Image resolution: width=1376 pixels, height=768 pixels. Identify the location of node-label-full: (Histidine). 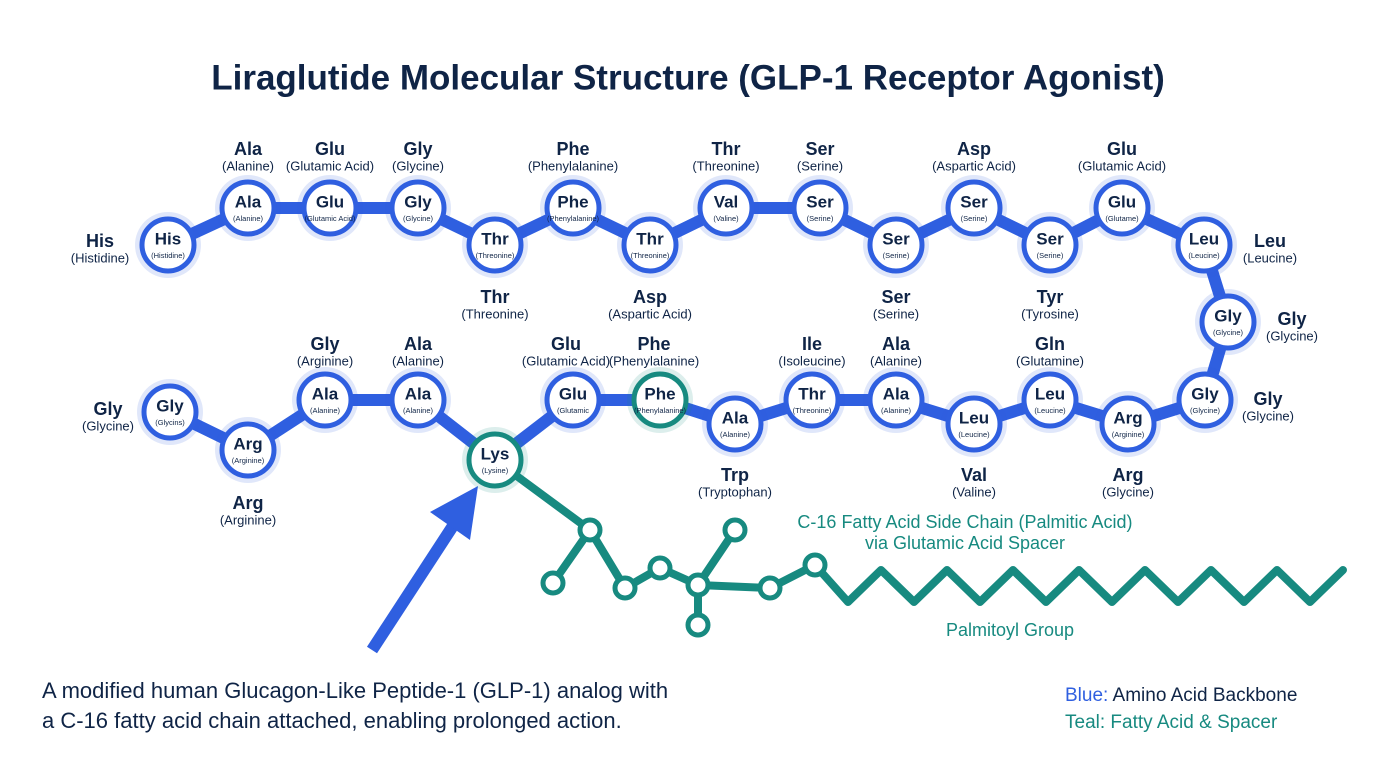
(100, 257).